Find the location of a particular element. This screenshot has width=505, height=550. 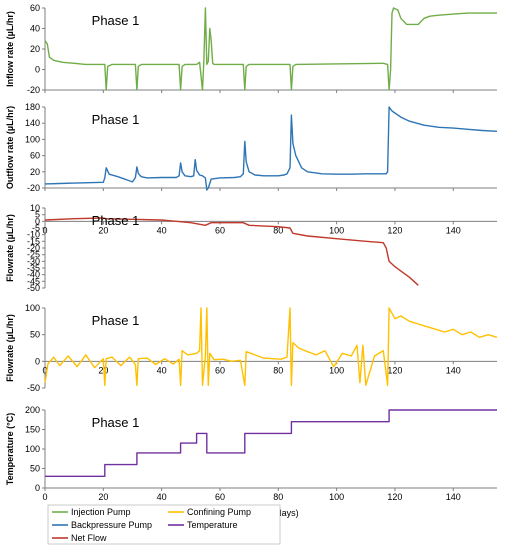

y-tick-label: 5 is located at coordinates (37, 215).